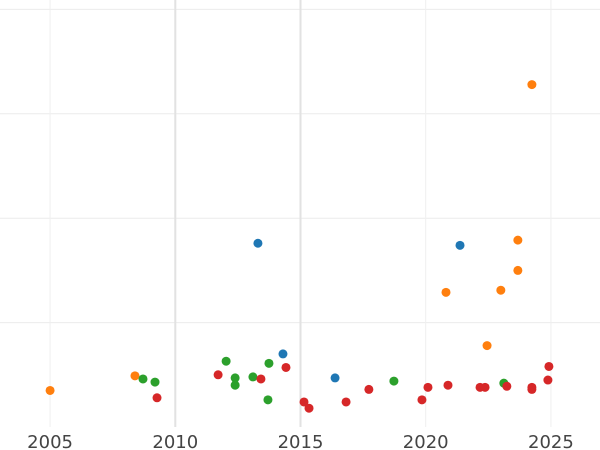  What do you see at coordinates (175, 441) in the screenshot?
I see `x-tick-label: 2010` at bounding box center [175, 441].